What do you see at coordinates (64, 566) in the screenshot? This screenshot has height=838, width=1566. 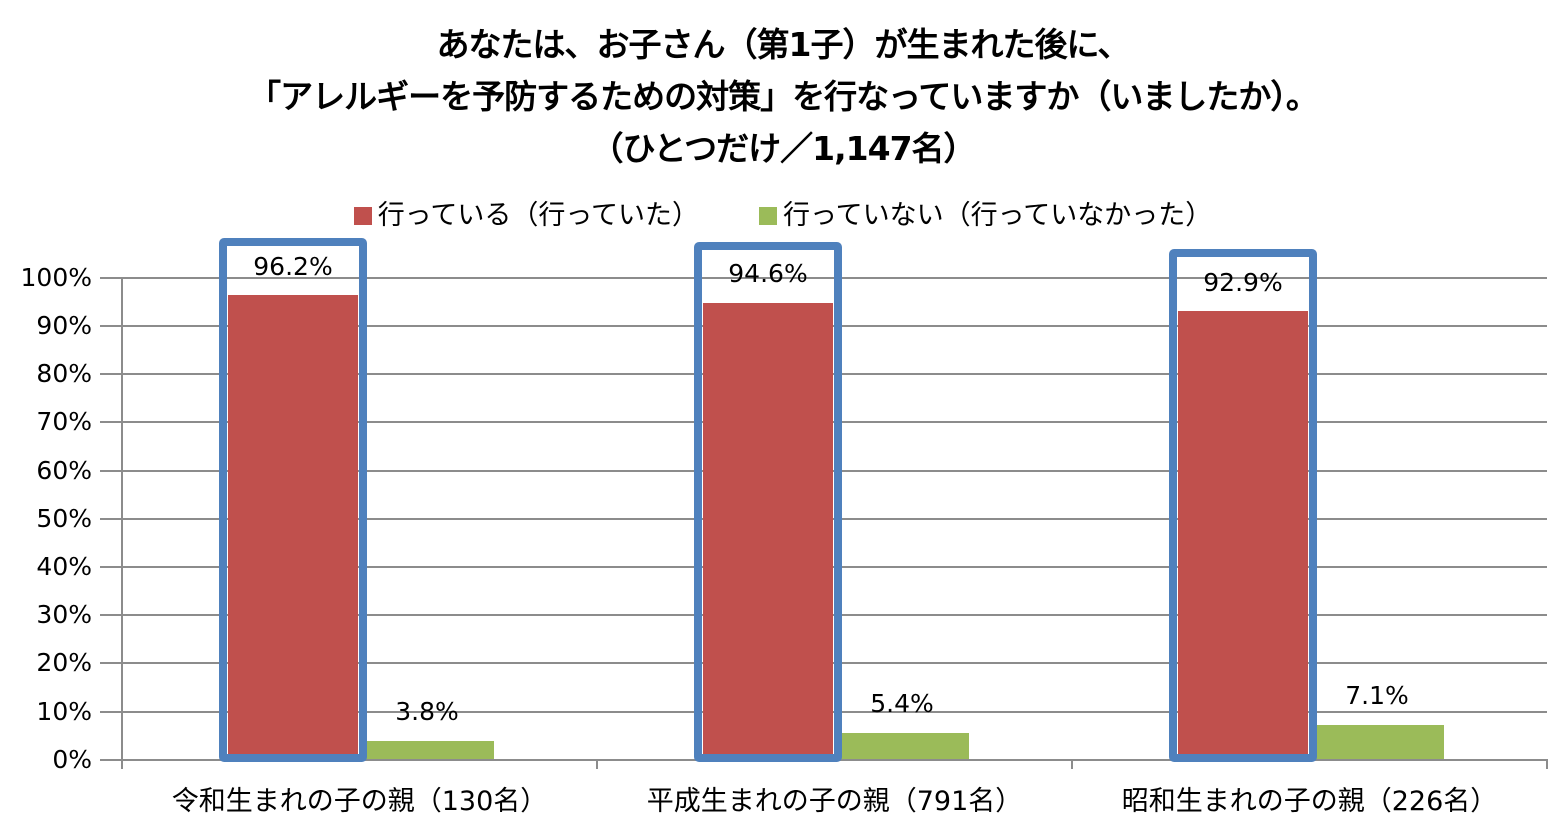 I see `y-tick-label: 40%` at bounding box center [64, 566].